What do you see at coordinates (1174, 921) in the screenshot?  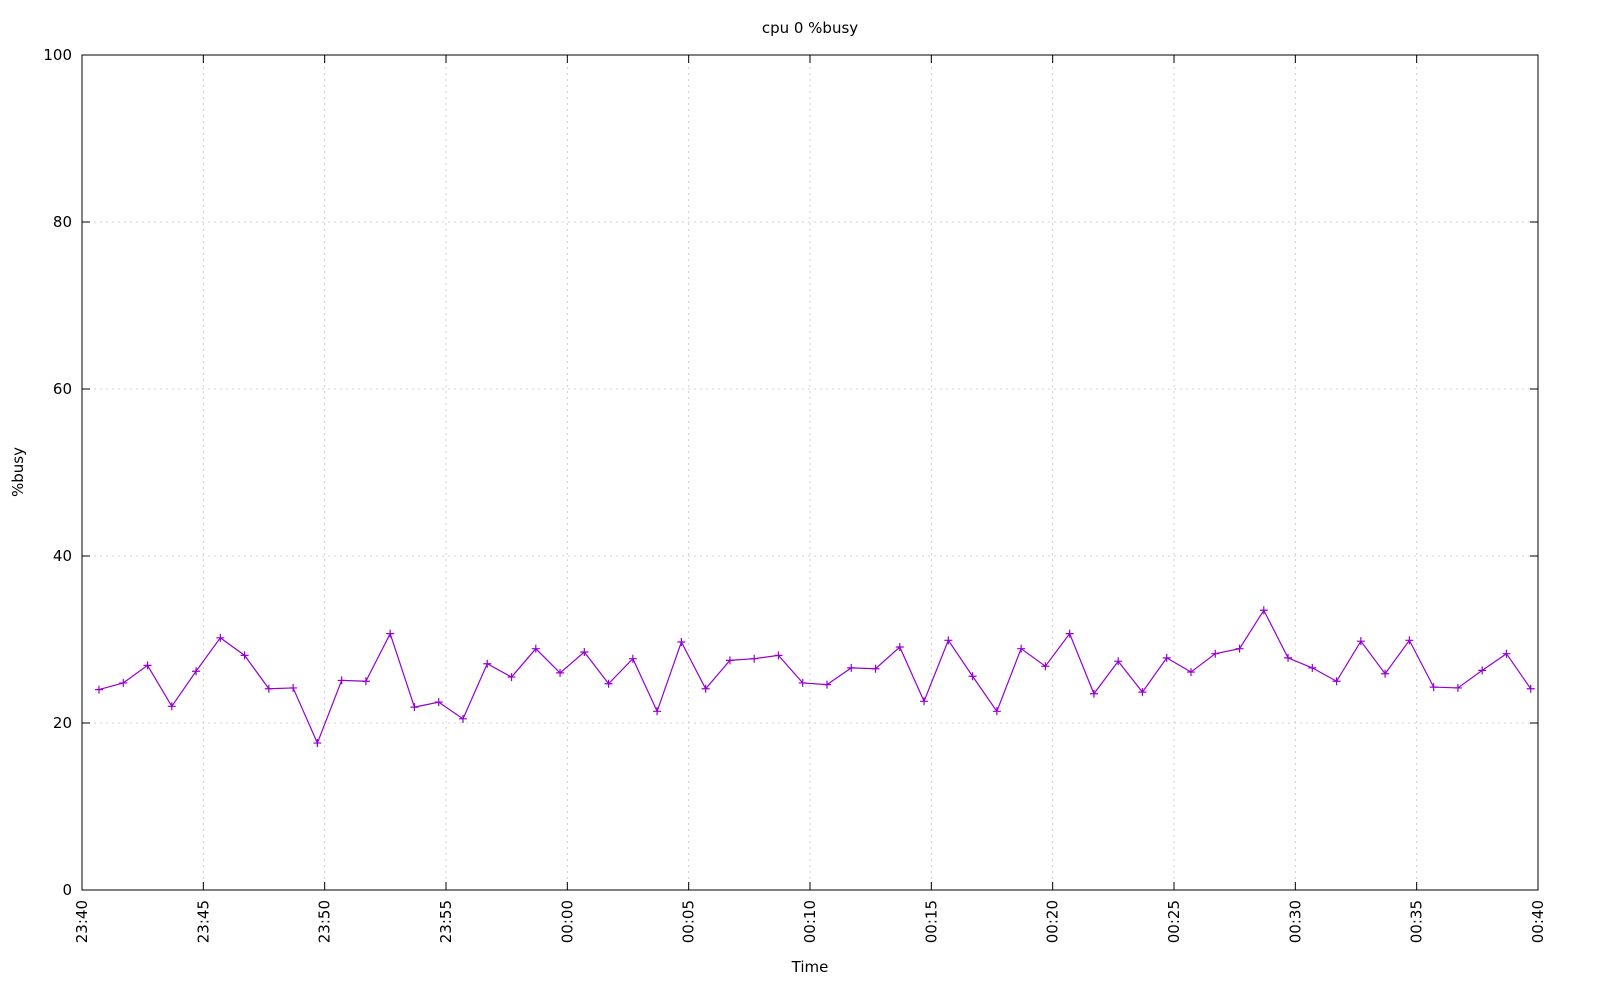 I see `x-tick-label: 00:25` at bounding box center [1174, 921].